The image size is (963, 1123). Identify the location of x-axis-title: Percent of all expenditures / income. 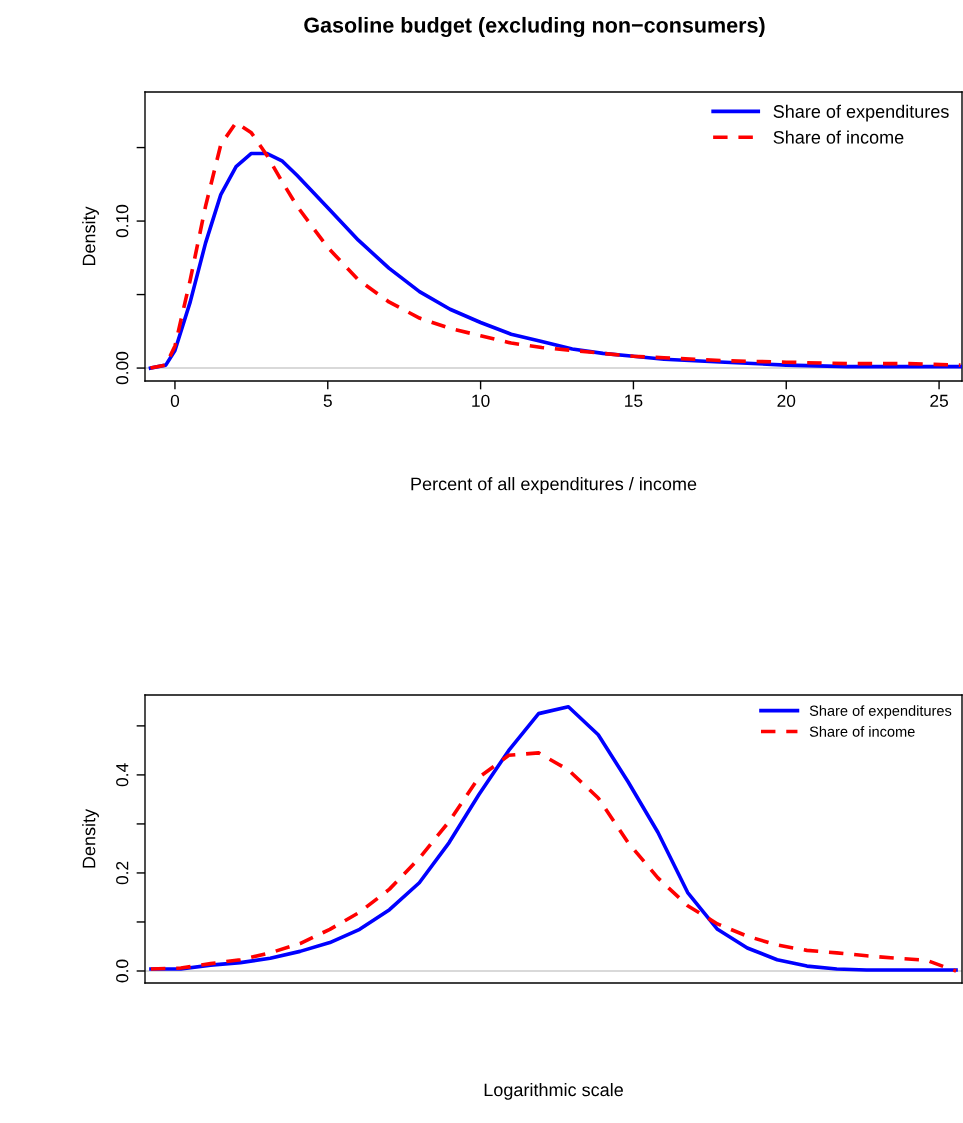
(554, 485).